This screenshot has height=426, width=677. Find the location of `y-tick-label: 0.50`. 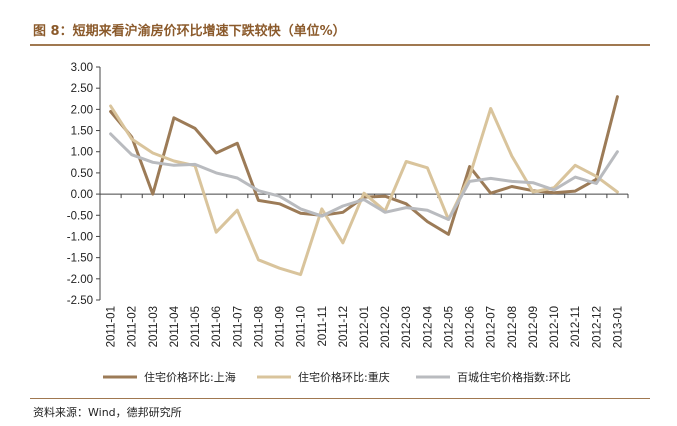

y-tick-label: 0.50 is located at coordinates (82, 174).